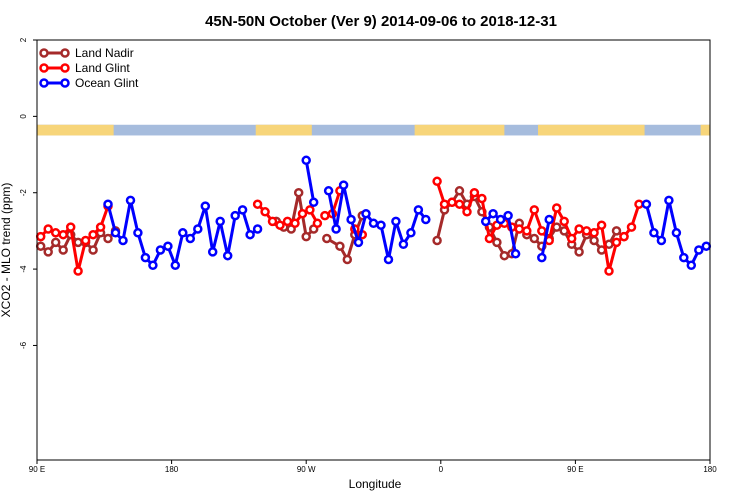 The image size is (750, 500). Describe the element at coordinates (306, 469) in the screenshot. I see `x-tick-label: 90 W` at that location.